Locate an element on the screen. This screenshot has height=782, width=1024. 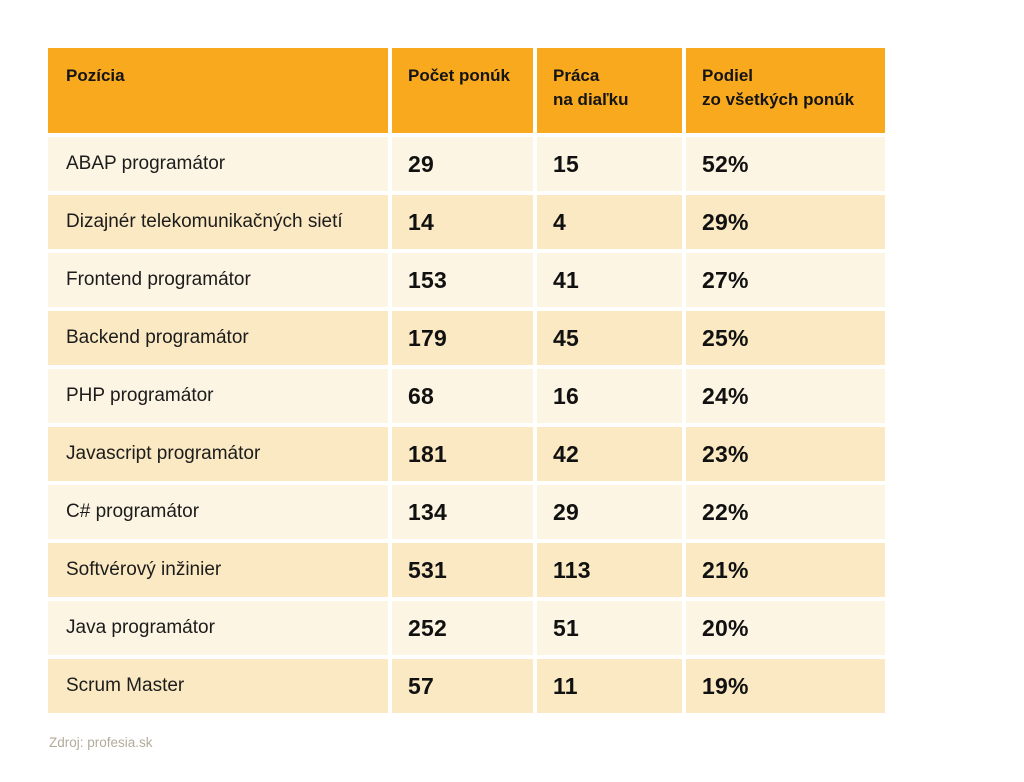
remote-count-cell: 113 is located at coordinates (609, 570).